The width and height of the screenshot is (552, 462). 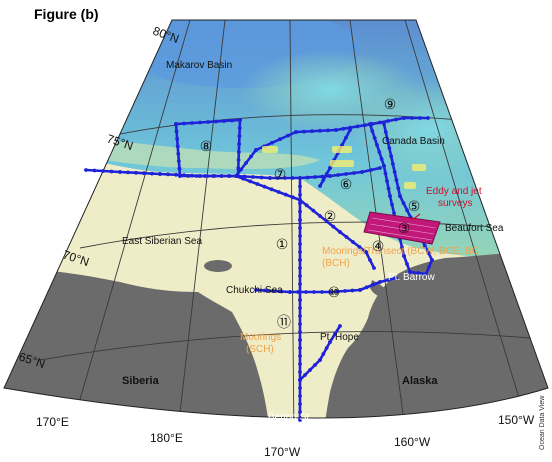 What do you see at coordinates (334, 293) in the screenshot?
I see `station-marker-10: ⑩` at bounding box center [334, 293].